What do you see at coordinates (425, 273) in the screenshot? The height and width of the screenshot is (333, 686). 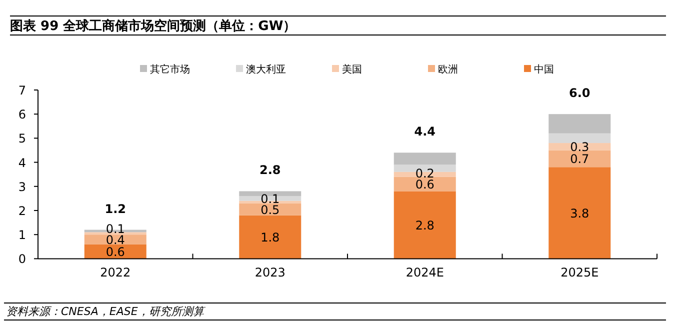 I see `x-tick-label: 2024E` at bounding box center [425, 273].